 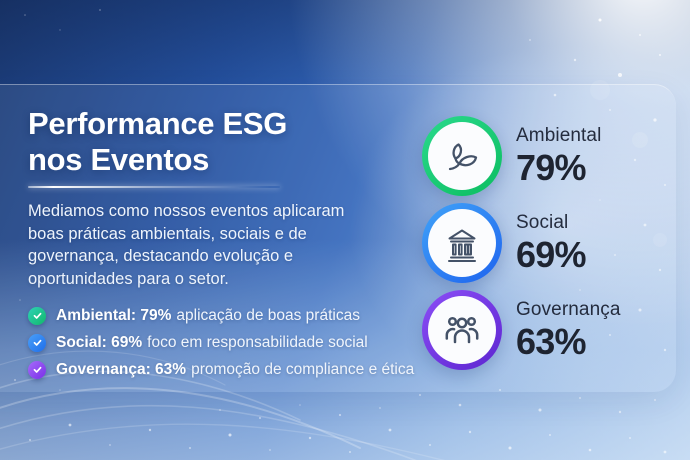 I want to click on stat-row-social: Social 69%, so click(x=521, y=243).